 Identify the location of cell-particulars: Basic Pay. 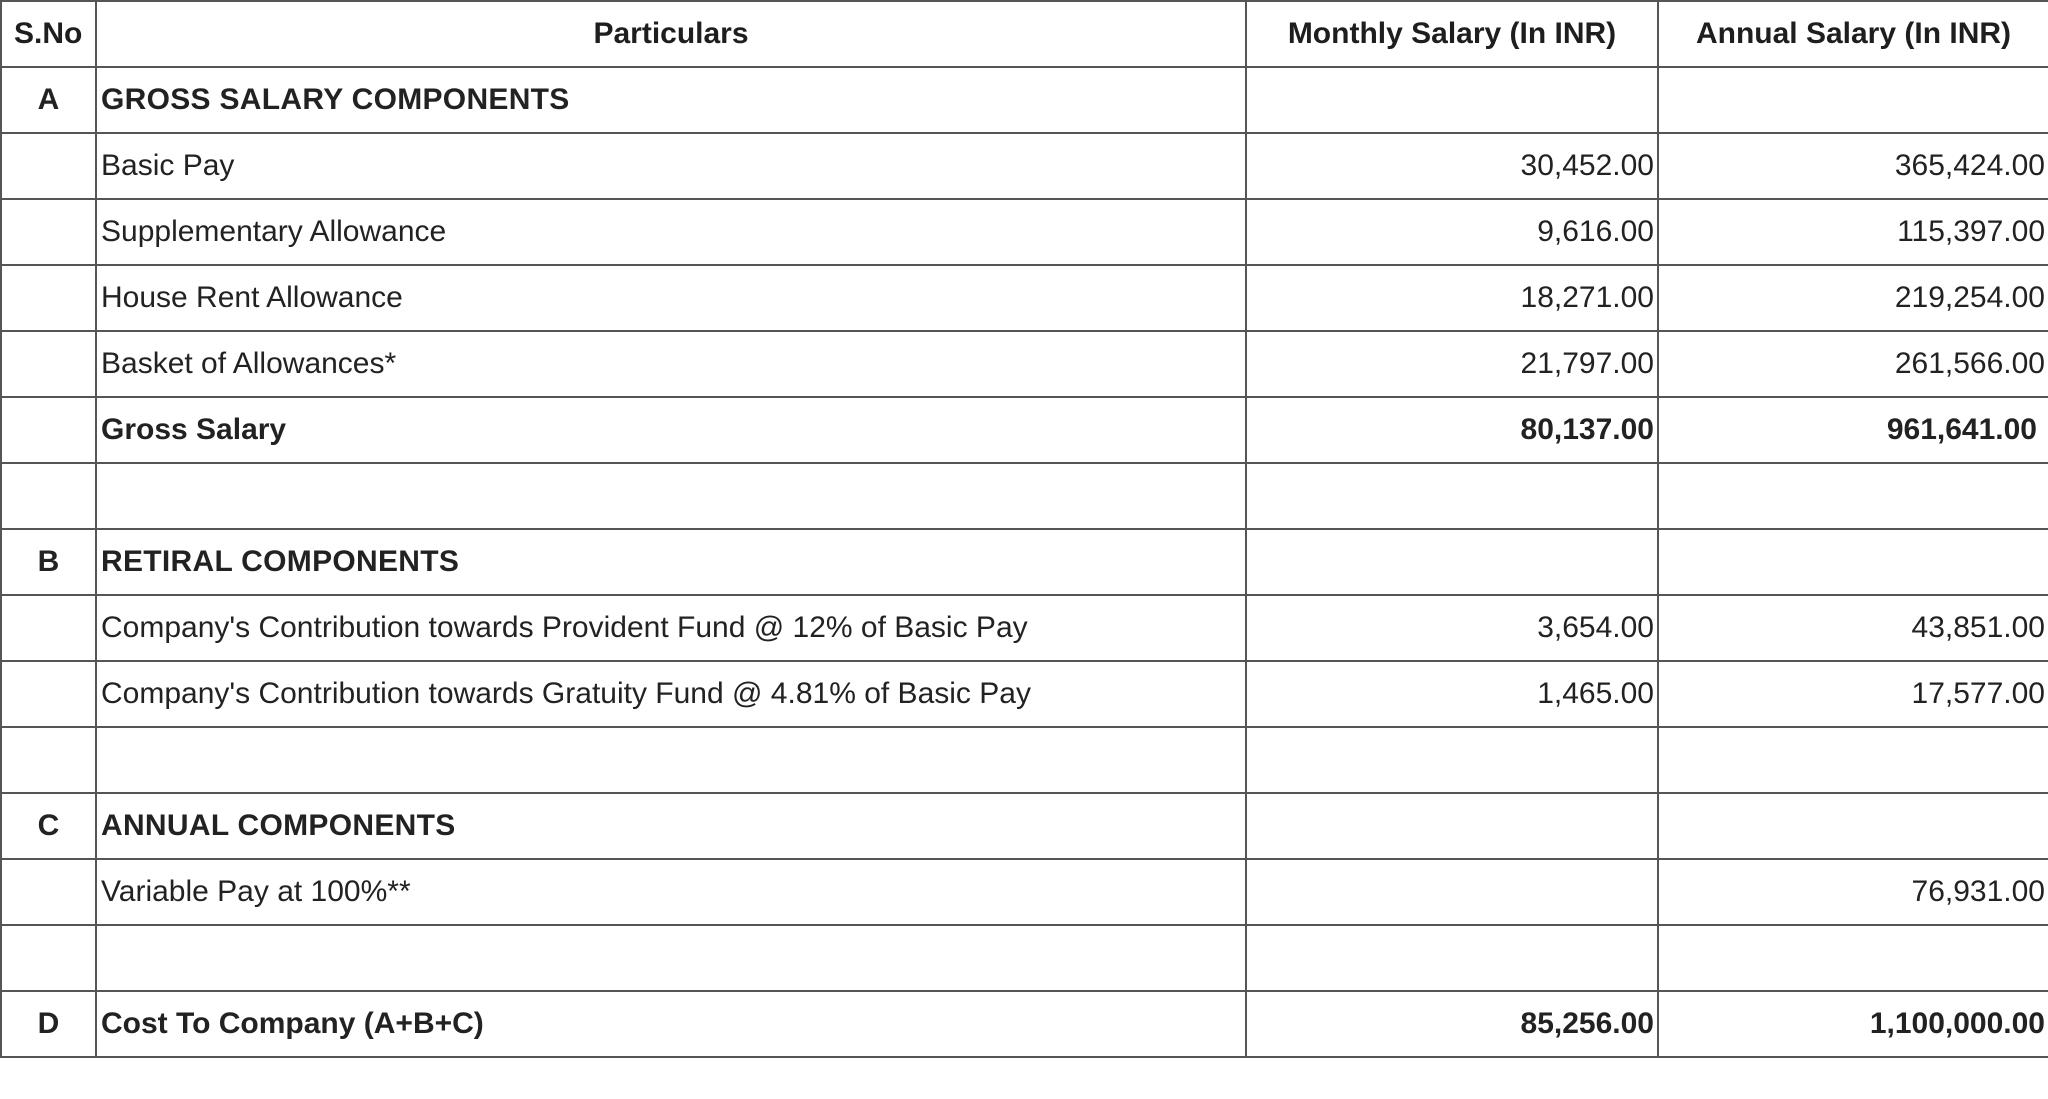
(671, 166).